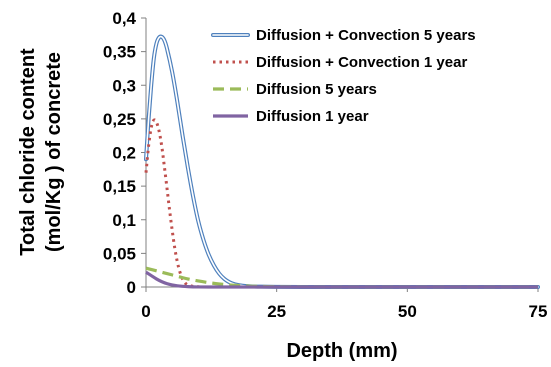 The height and width of the screenshot is (367, 551). What do you see at coordinates (119, 119) in the screenshot?
I see `y-tick-label: 0,25` at bounding box center [119, 119].